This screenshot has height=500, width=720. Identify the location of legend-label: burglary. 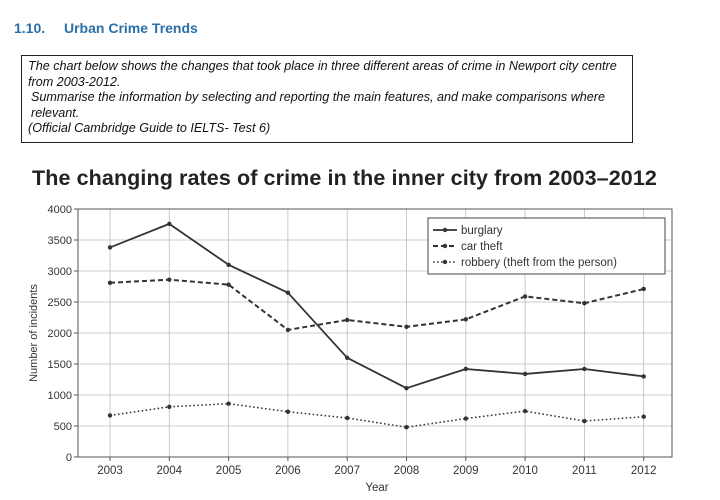
(482, 231).